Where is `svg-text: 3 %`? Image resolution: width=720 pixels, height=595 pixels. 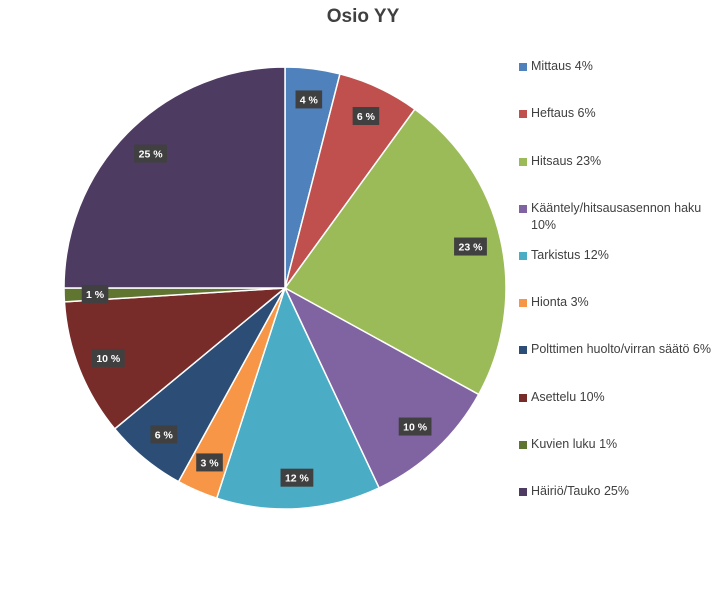
svg-text: 3 % is located at coordinates (209, 463).